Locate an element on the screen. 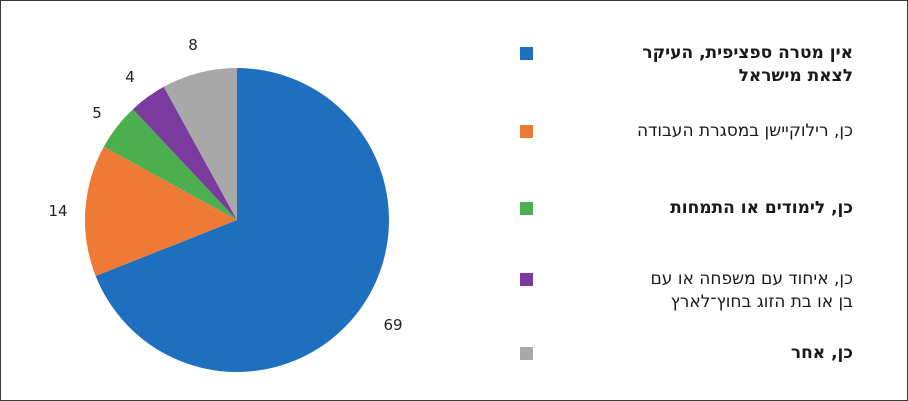 The width and height of the screenshot is (908, 401). data-label-other: 8 is located at coordinates (193, 45).